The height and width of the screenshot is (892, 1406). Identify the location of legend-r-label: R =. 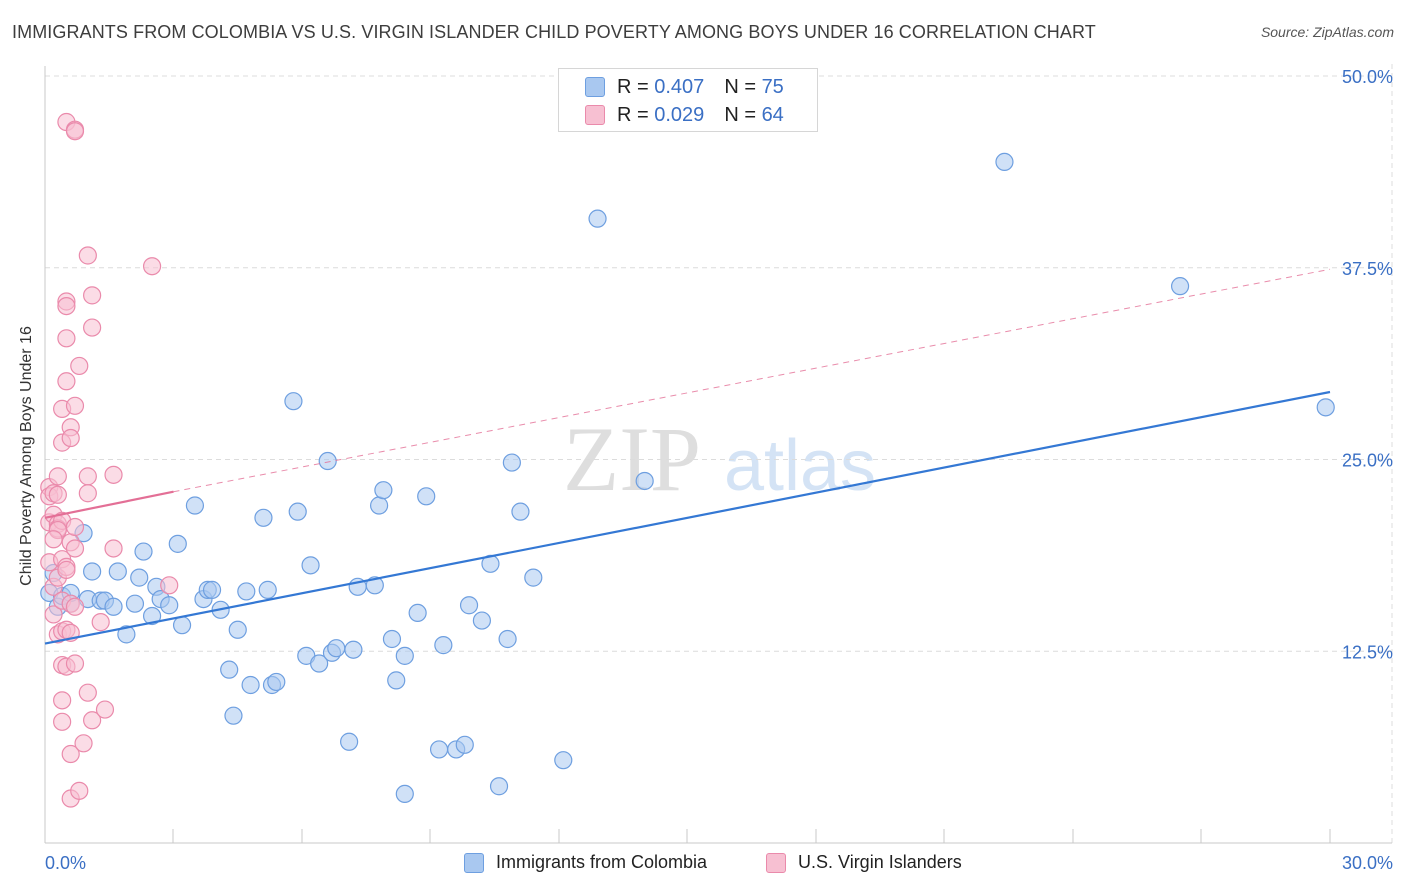
(633, 114).